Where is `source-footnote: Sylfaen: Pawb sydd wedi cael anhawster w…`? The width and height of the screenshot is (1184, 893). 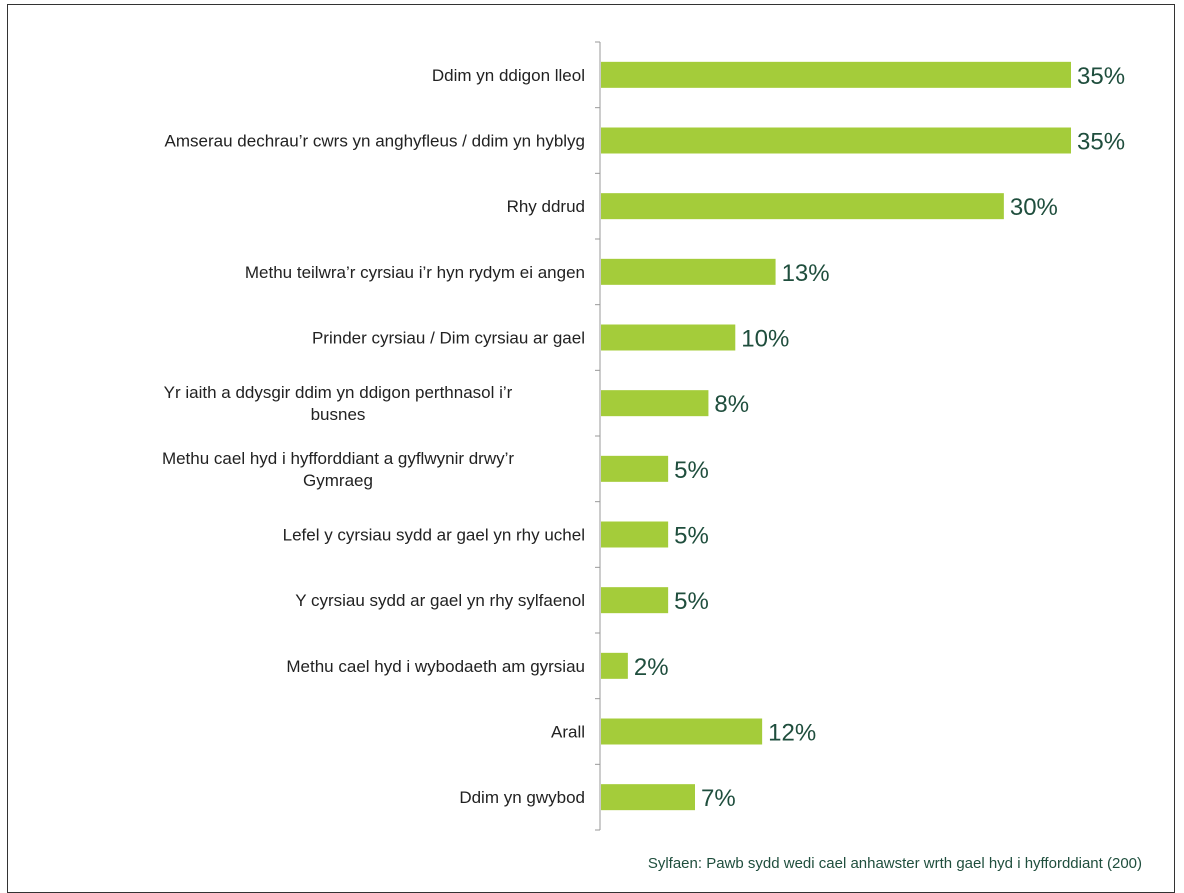
source-footnote: Sylfaen: Pawb sydd wedi cael anhawster w… is located at coordinates (894, 863).